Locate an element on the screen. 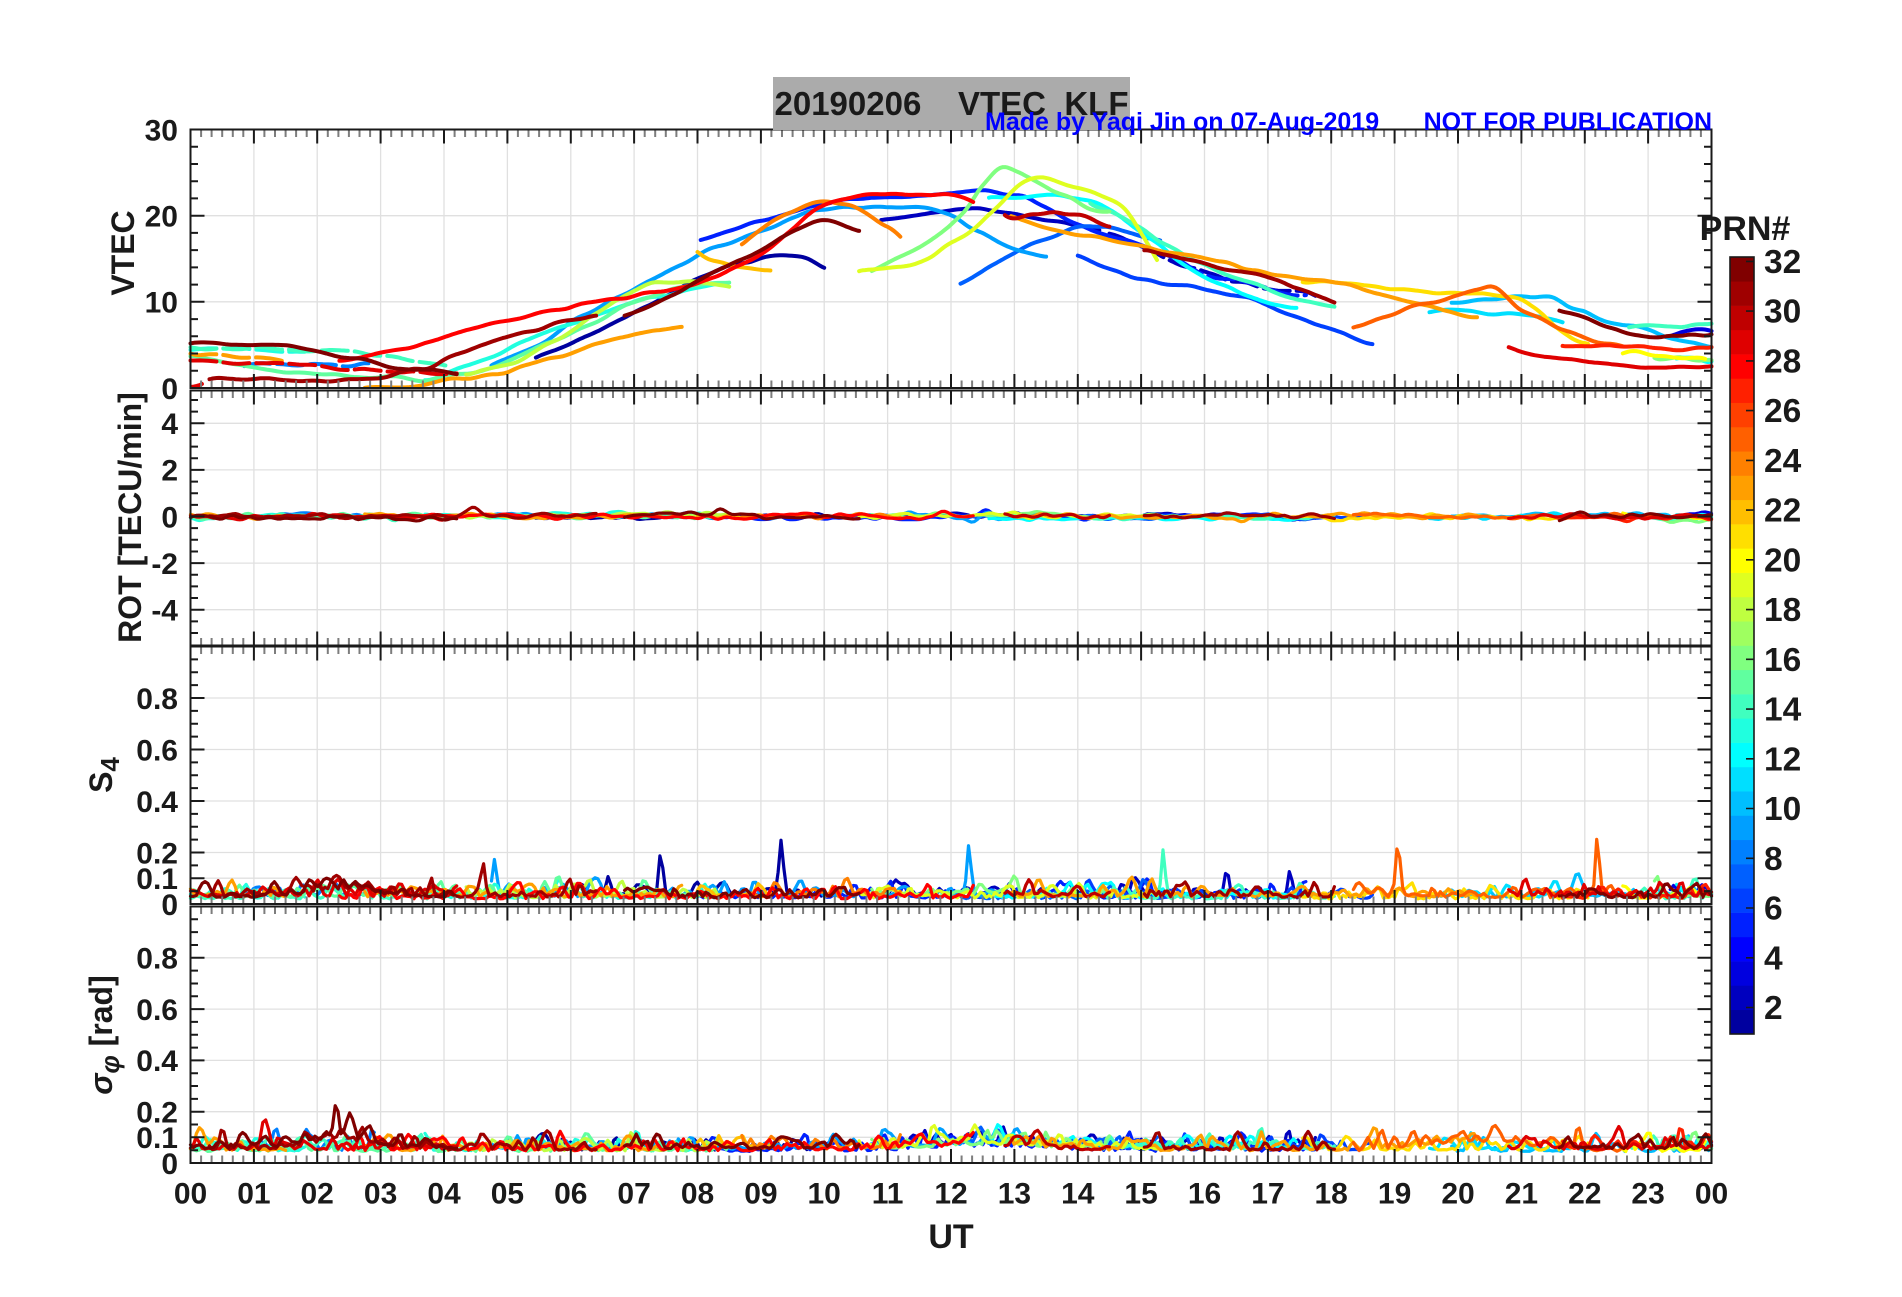 This screenshot has width=1902, height=1297. svg-text: PRN# is located at coordinates (1745, 229).